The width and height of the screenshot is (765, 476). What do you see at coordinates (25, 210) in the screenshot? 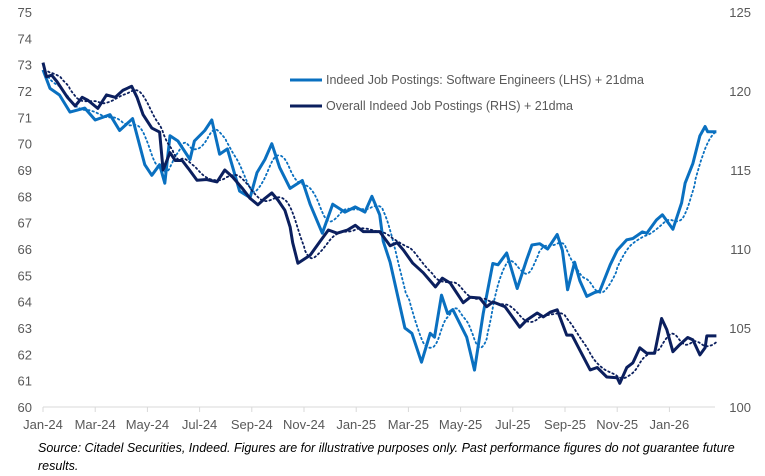
I see `left-y-axis: 60 61 62 63 64 65 66 67 68 69 70 71 72 73 74 75` at bounding box center [25, 210].